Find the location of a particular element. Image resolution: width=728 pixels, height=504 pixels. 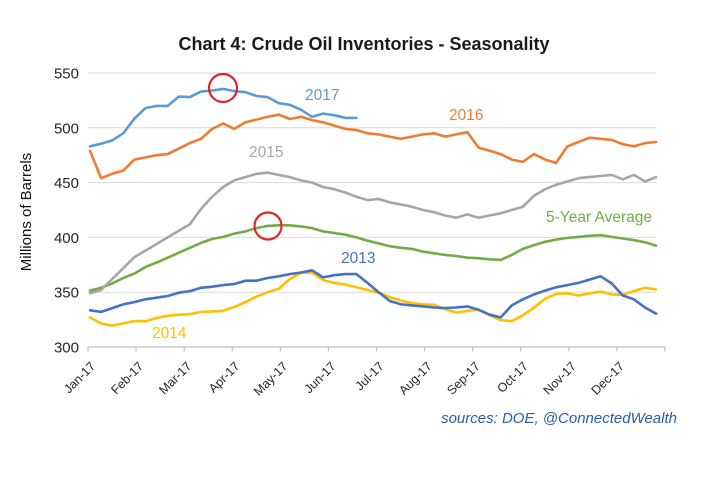

series-line-2017 is located at coordinates (223, 117).